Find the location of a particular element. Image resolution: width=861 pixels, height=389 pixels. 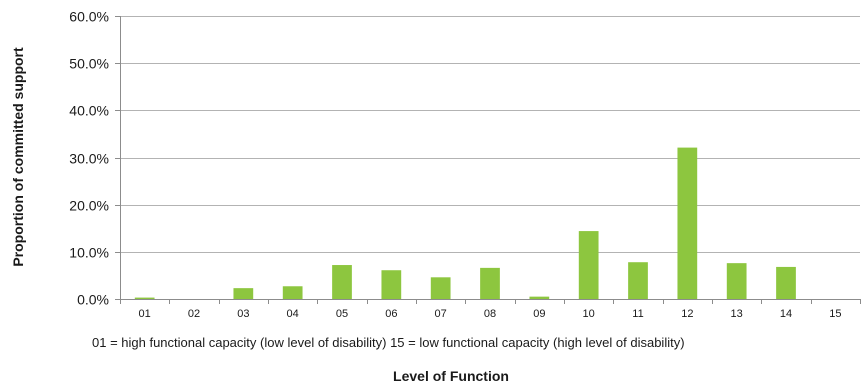

x-tick-label: 09 is located at coordinates (539, 314).